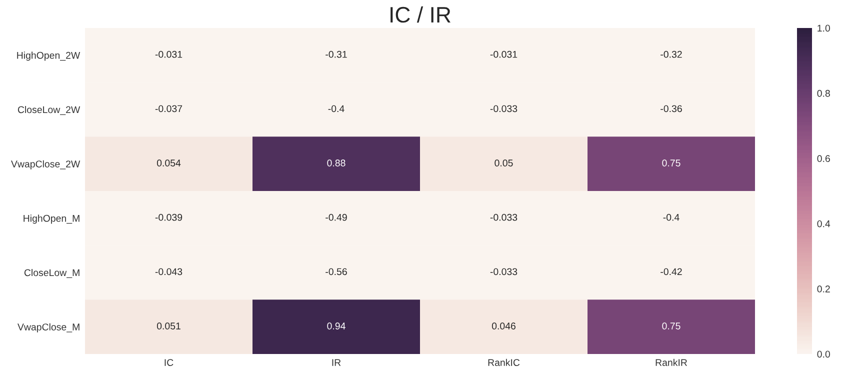  I want to click on x-tick-label: RankIR, so click(672, 362).